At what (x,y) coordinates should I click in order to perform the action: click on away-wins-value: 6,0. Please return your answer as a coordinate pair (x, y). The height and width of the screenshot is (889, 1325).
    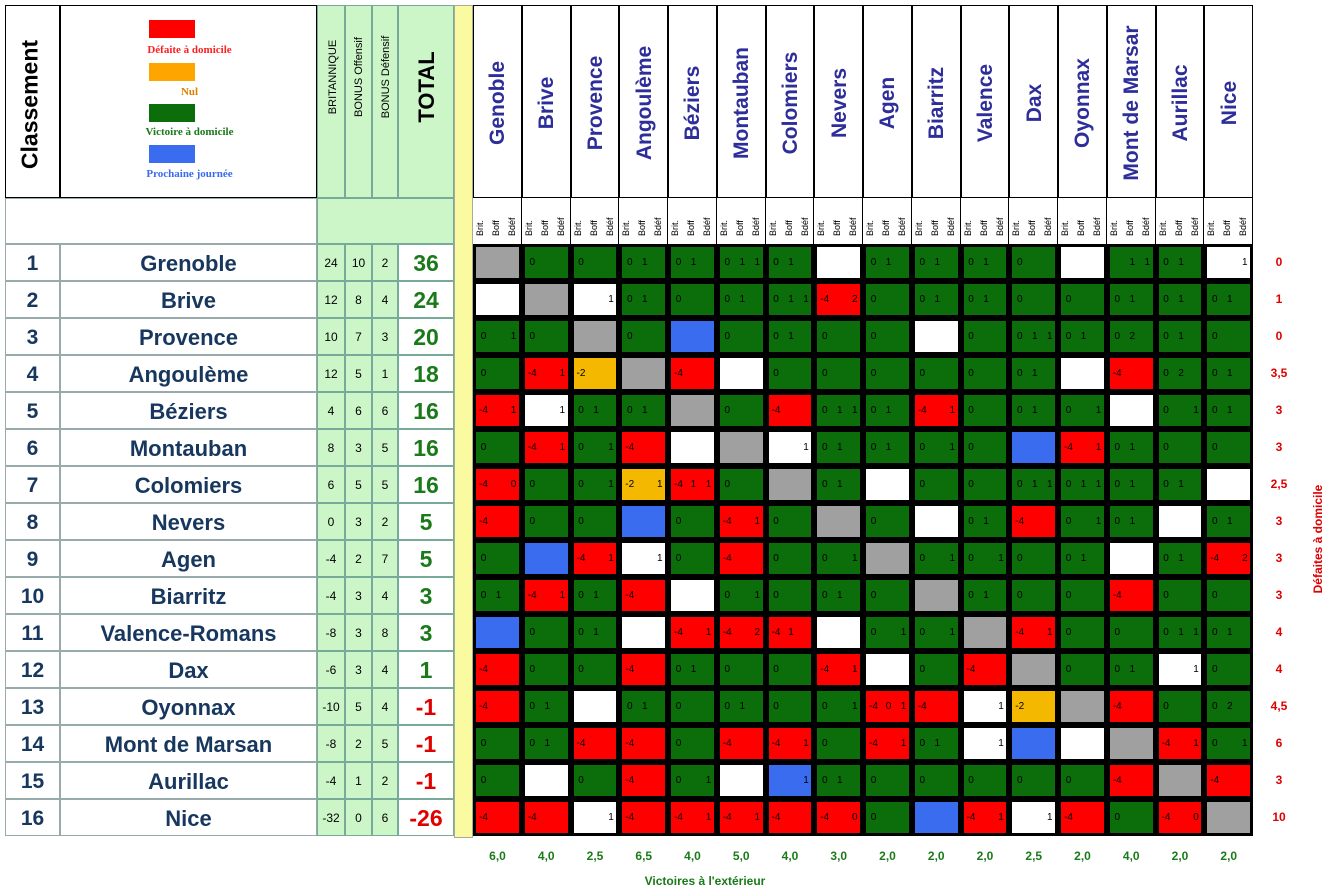
    Looking at the image, I should click on (497, 856).